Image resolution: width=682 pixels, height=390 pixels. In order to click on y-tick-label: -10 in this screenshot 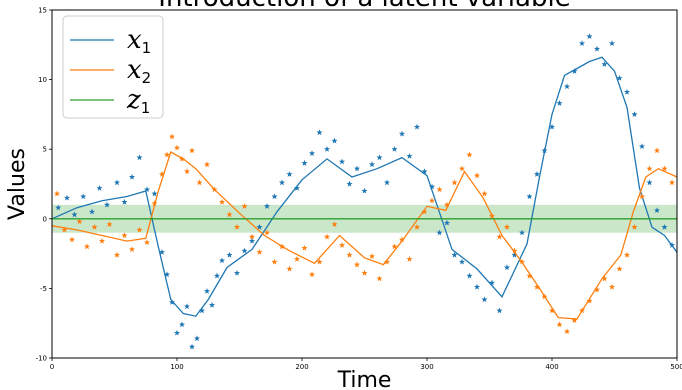, I will do `click(41, 359)`.